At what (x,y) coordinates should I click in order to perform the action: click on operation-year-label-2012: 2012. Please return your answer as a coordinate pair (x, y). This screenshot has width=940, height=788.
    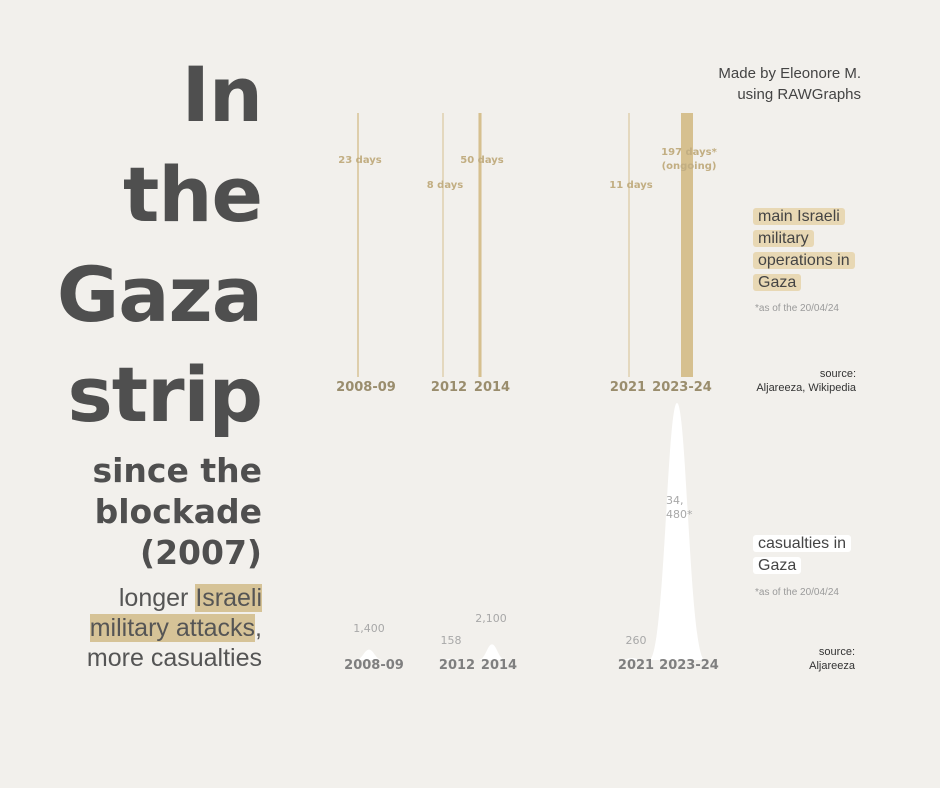
    Looking at the image, I should click on (449, 387).